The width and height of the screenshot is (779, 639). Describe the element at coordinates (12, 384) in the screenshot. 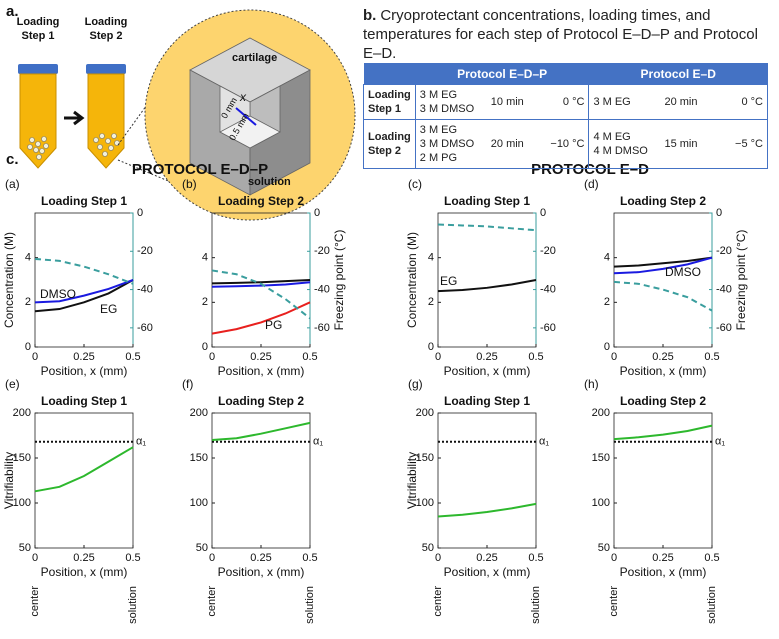

I see `panel-label: (e)` at that location.